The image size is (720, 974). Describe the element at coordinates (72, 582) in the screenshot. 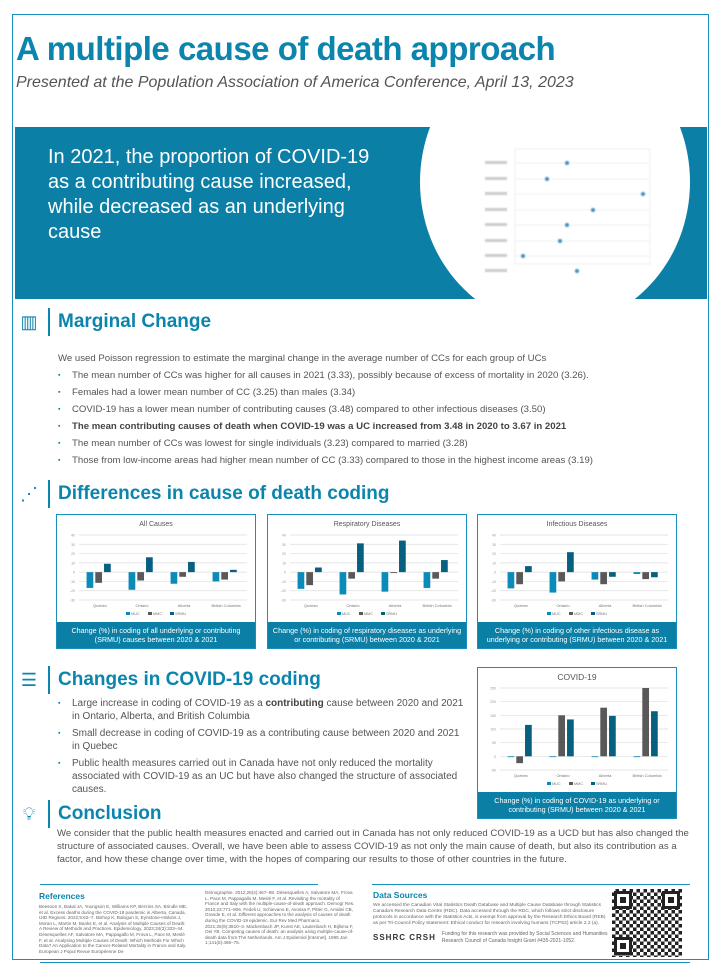

I see `y-tick-label: -10` at that location.